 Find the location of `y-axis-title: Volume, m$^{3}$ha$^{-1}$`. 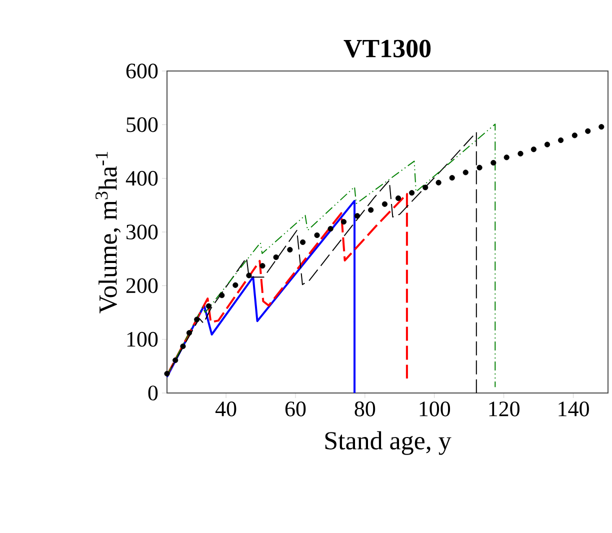

y-axis-title: Volume, m$^{3}$ha$^{-1}$ is located at coordinates (108, 233).